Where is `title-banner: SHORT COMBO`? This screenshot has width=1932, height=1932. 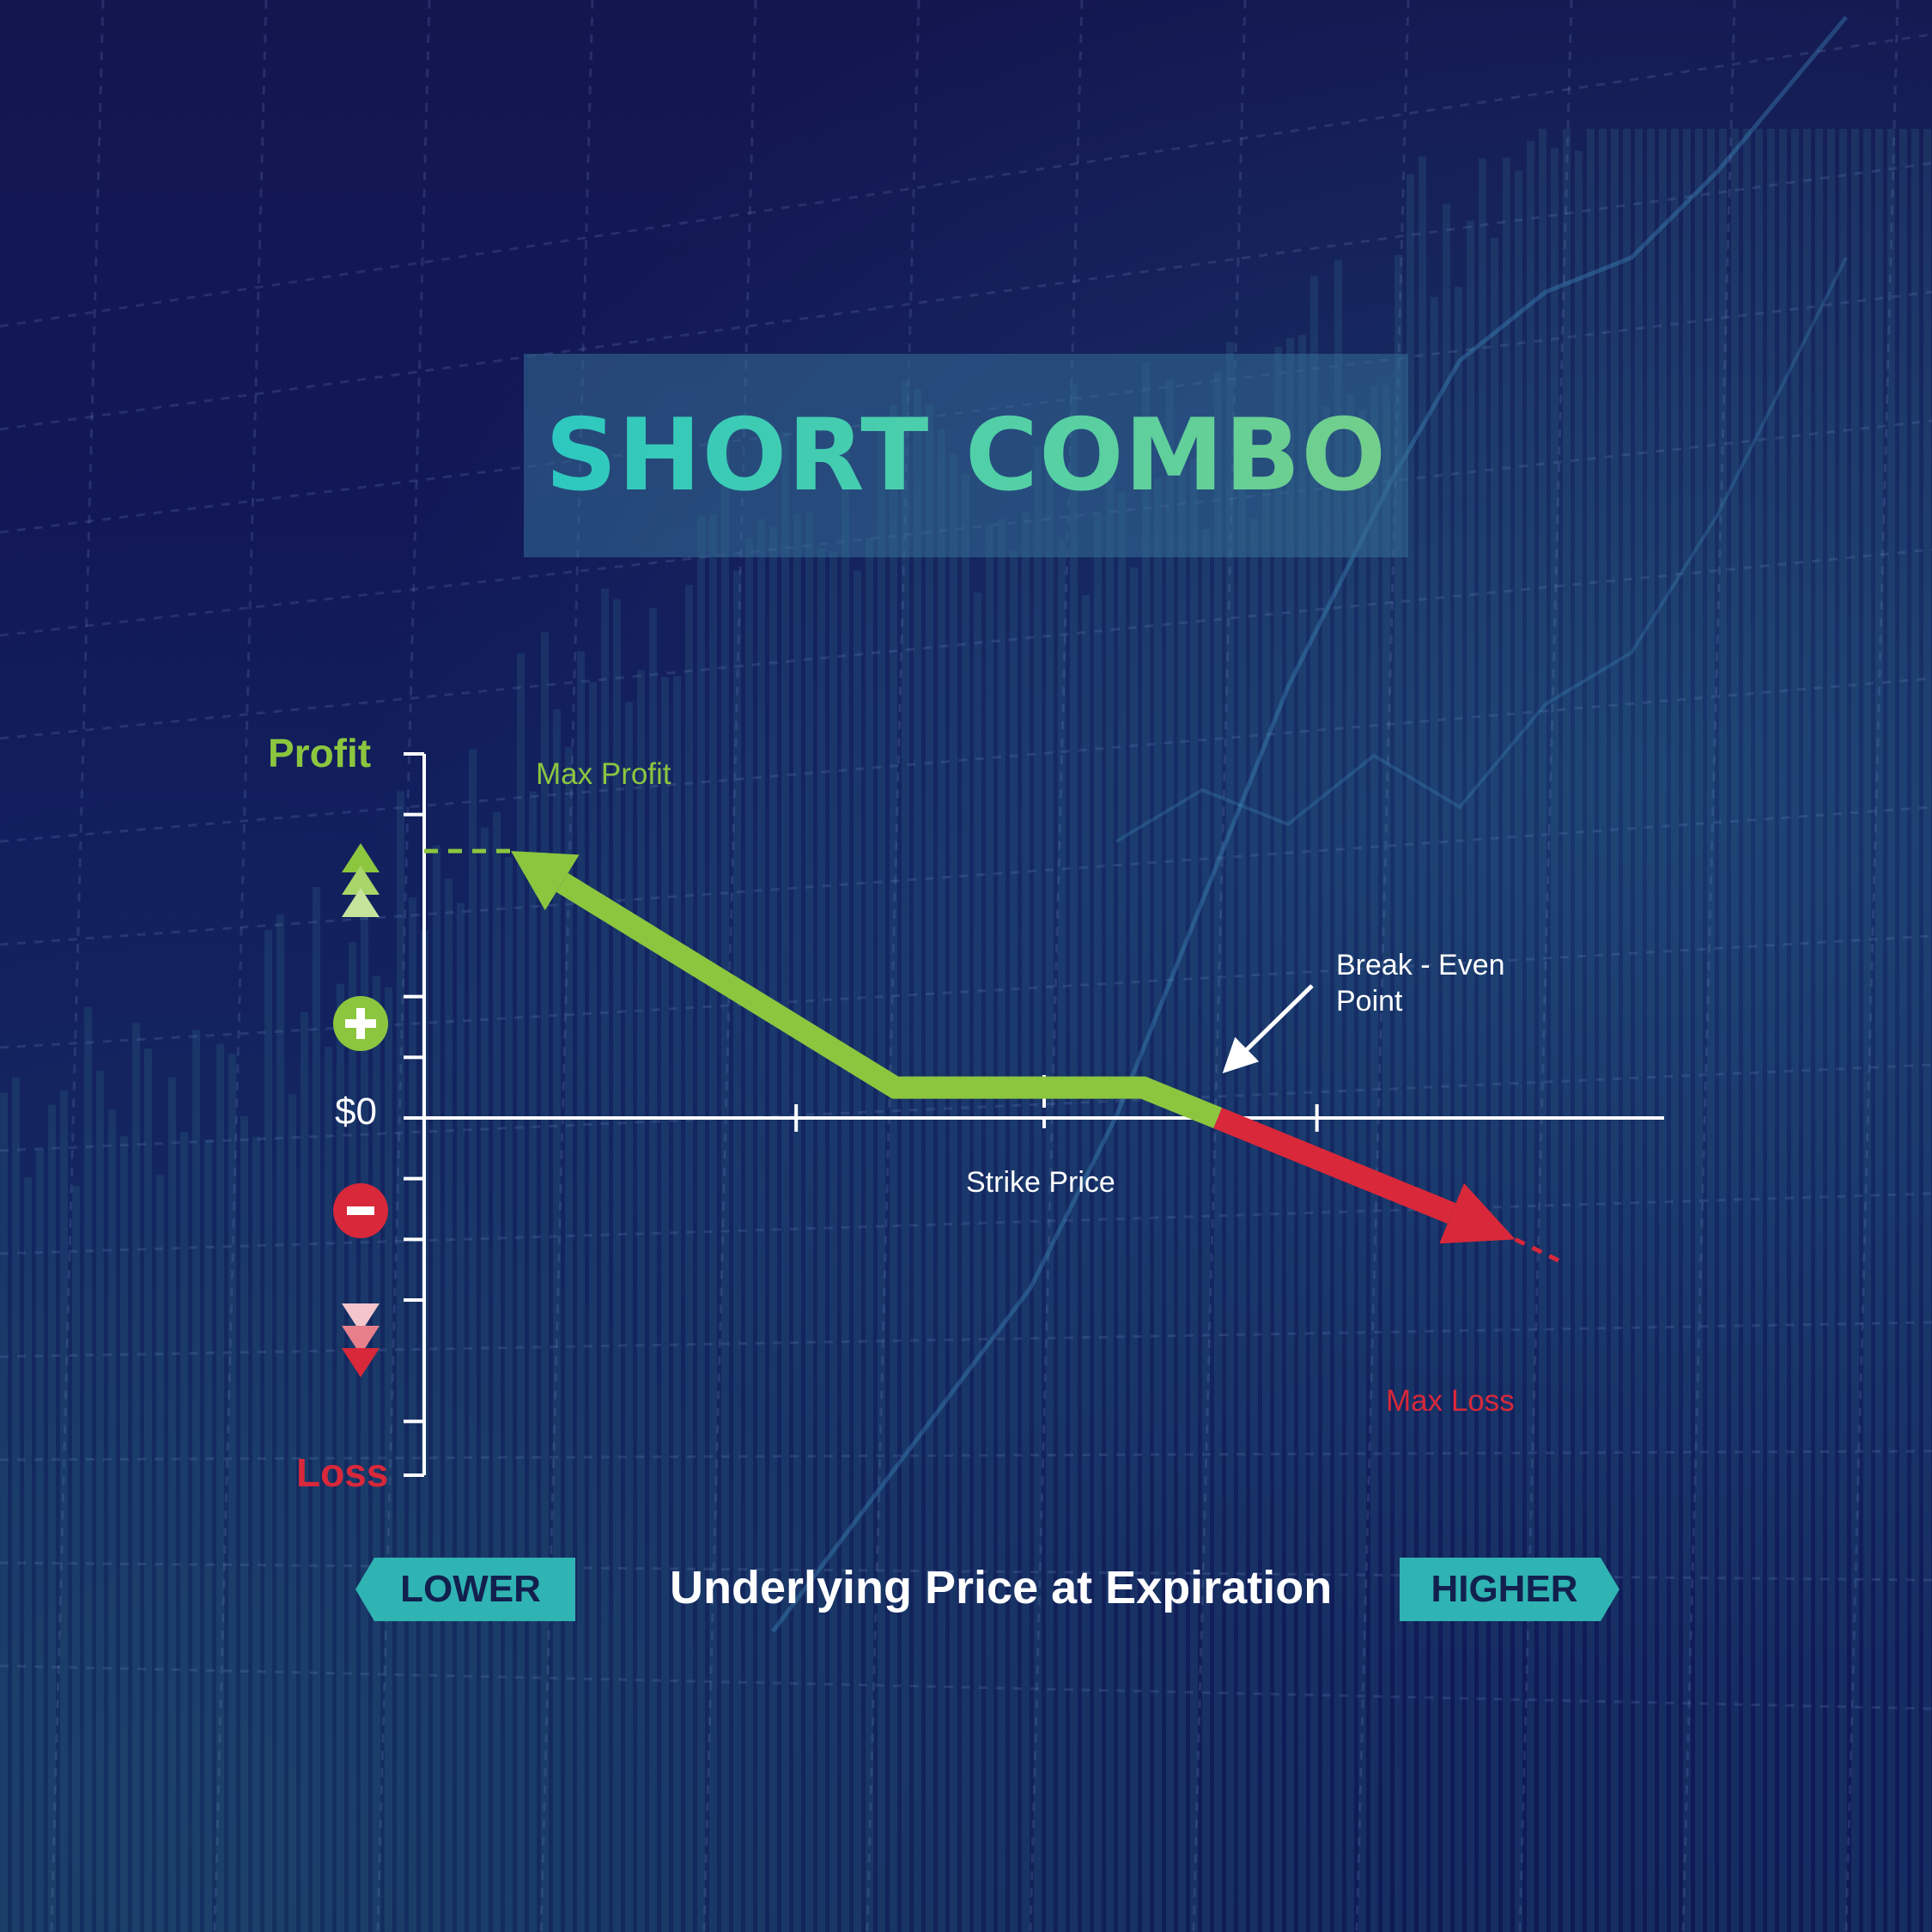
title-banner: SHORT COMBO is located at coordinates (966, 455).